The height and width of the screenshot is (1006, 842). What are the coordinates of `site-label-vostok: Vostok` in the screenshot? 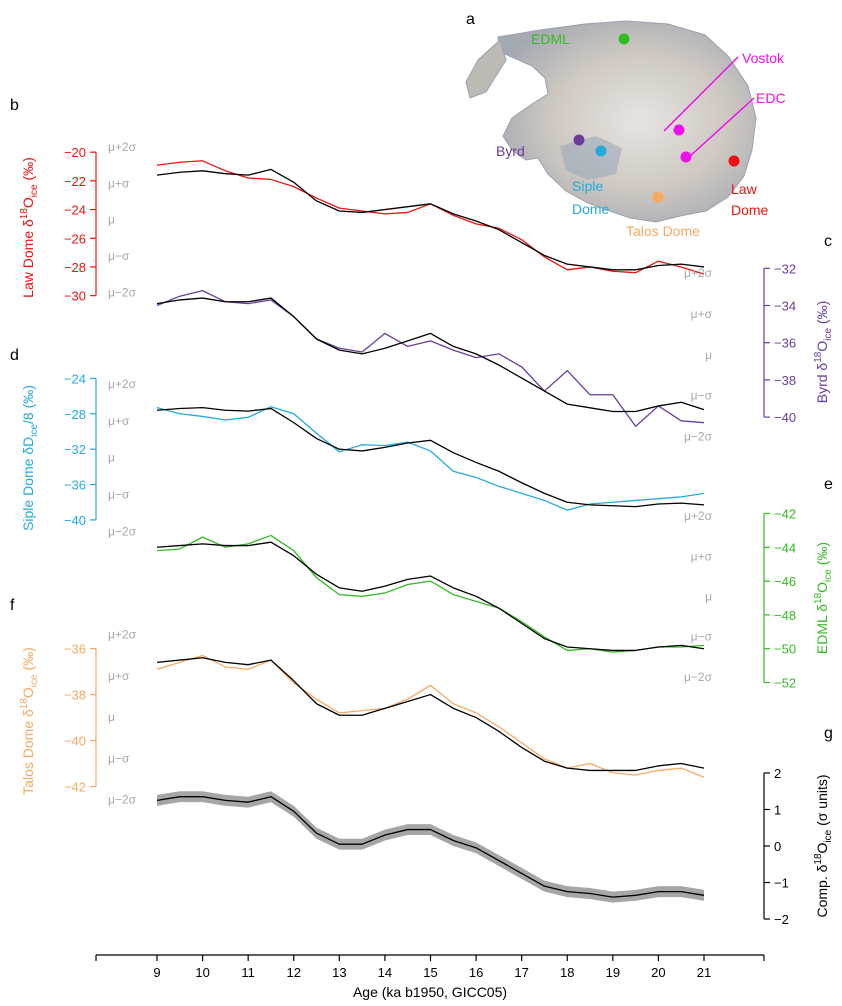 It's located at (763, 58).